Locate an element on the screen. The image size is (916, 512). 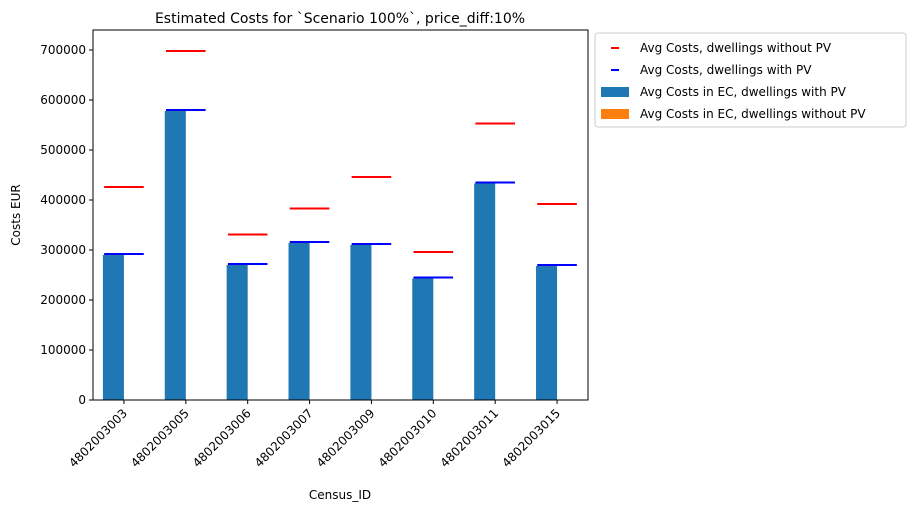
x-tick-label: 4802003011 is located at coordinates (469, 438).